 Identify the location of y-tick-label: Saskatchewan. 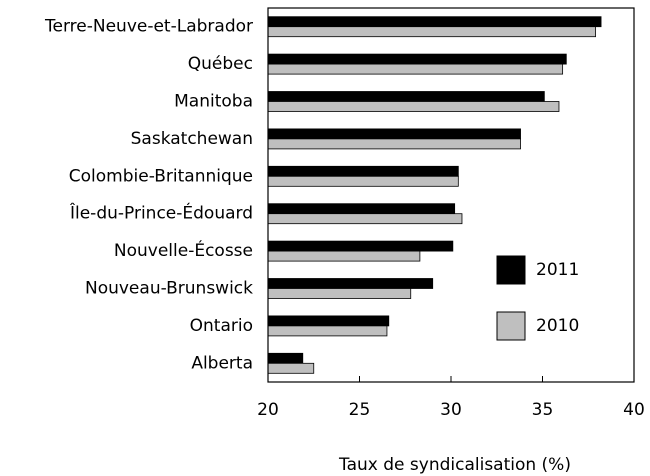
(192, 139).